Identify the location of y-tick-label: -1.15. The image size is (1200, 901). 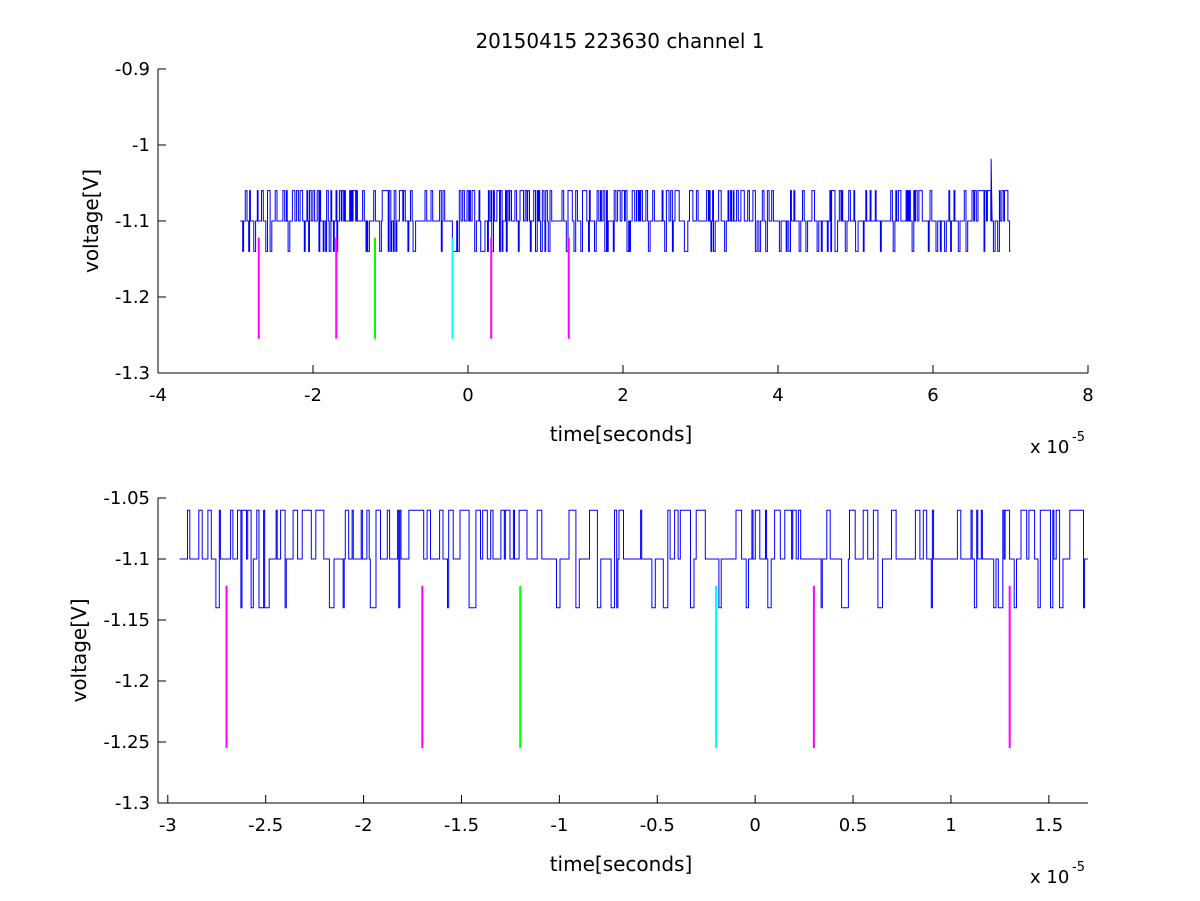
(126, 620).